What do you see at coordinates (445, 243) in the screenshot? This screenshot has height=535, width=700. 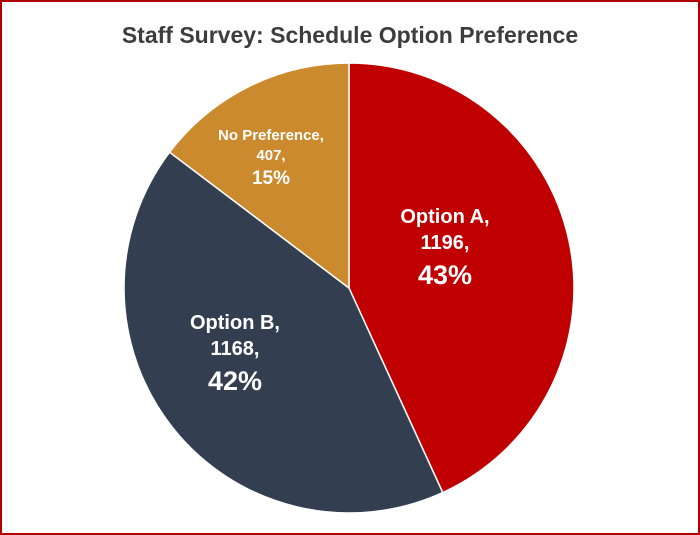 I see `slice-count-option-a: 1196,` at bounding box center [445, 243].